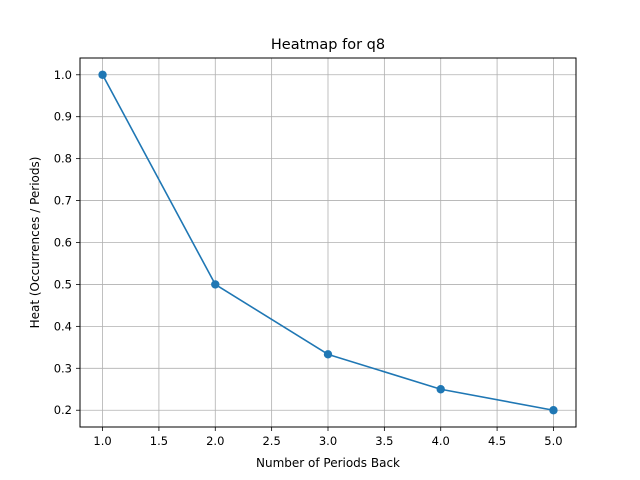  Describe the element at coordinates (63, 243) in the screenshot. I see `y-tick-label: 0.6` at that location.